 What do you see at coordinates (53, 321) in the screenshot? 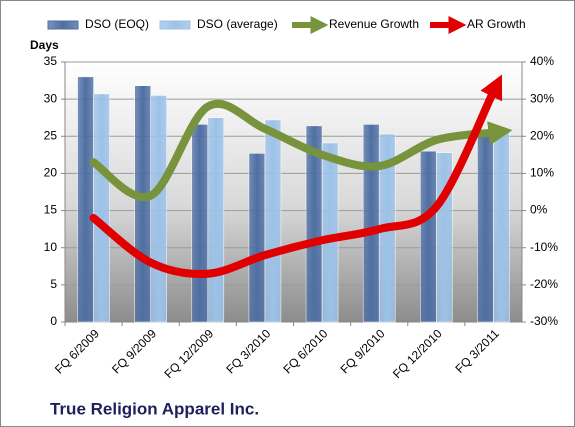
I see `y-tick-label: 0` at bounding box center [53, 321].